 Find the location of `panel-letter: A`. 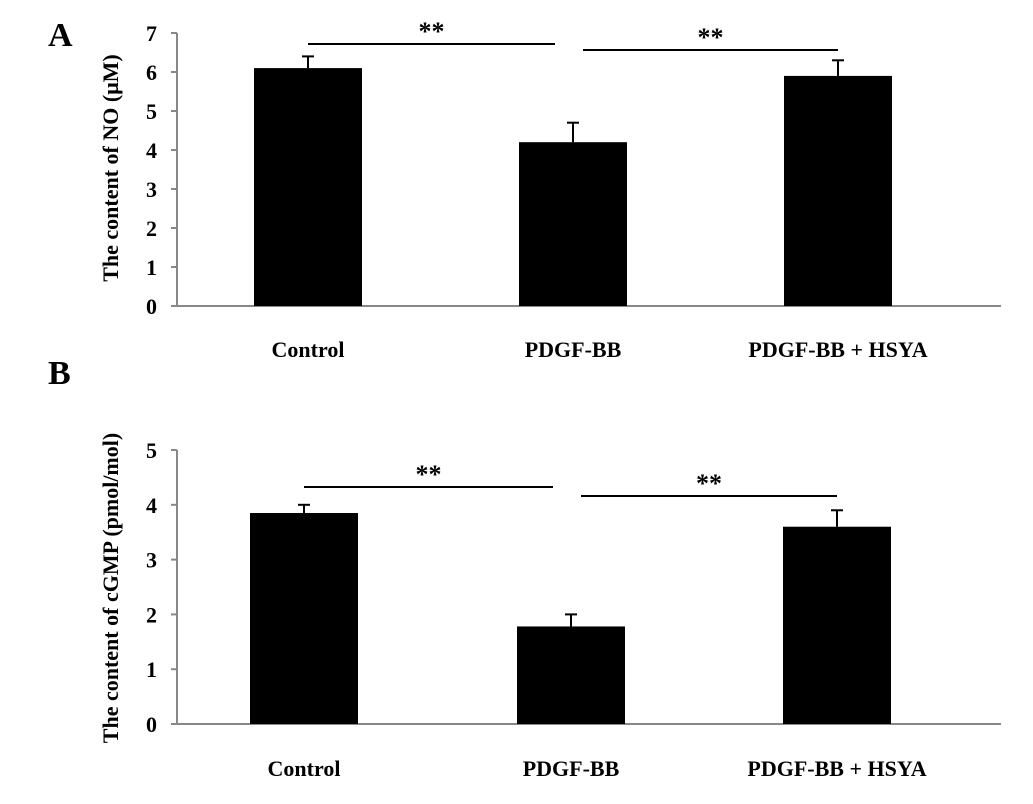

panel-letter: A is located at coordinates (60, 35).